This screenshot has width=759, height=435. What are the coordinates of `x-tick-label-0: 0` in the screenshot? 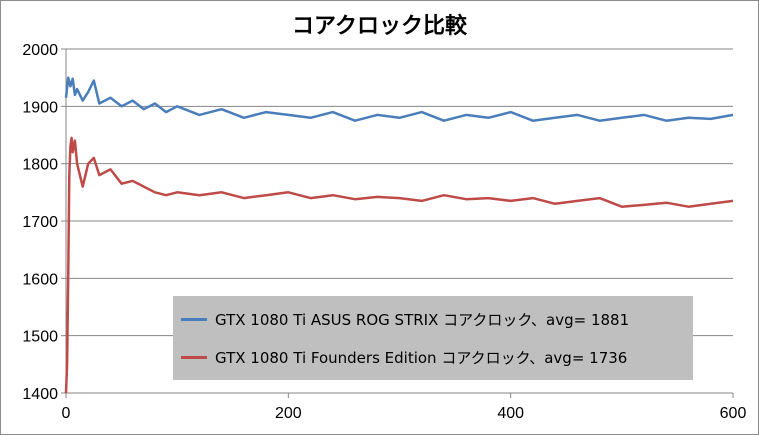 It's located at (66, 413).